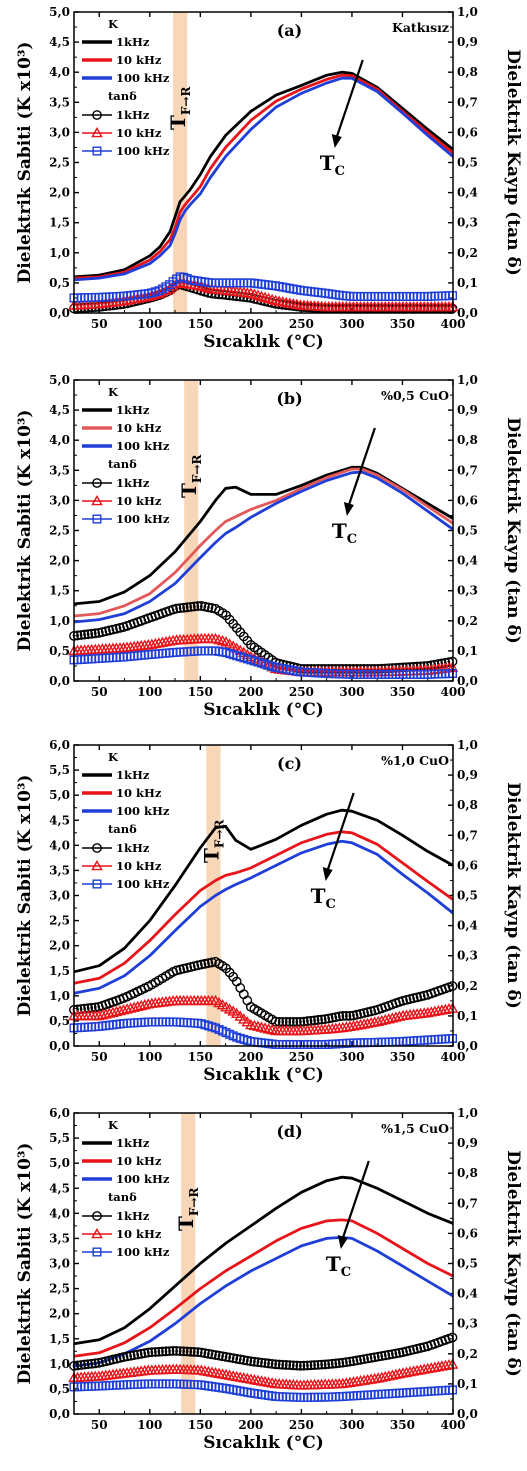 This screenshot has height=1471, width=527. What do you see at coordinates (467, 193) in the screenshot?
I see `y2-tick-label: 0,4` at bounding box center [467, 193].